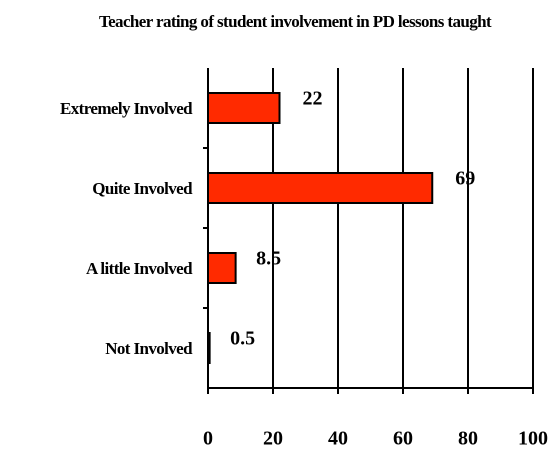  I want to click on y-tick-label: A little Involved, so click(139, 268).